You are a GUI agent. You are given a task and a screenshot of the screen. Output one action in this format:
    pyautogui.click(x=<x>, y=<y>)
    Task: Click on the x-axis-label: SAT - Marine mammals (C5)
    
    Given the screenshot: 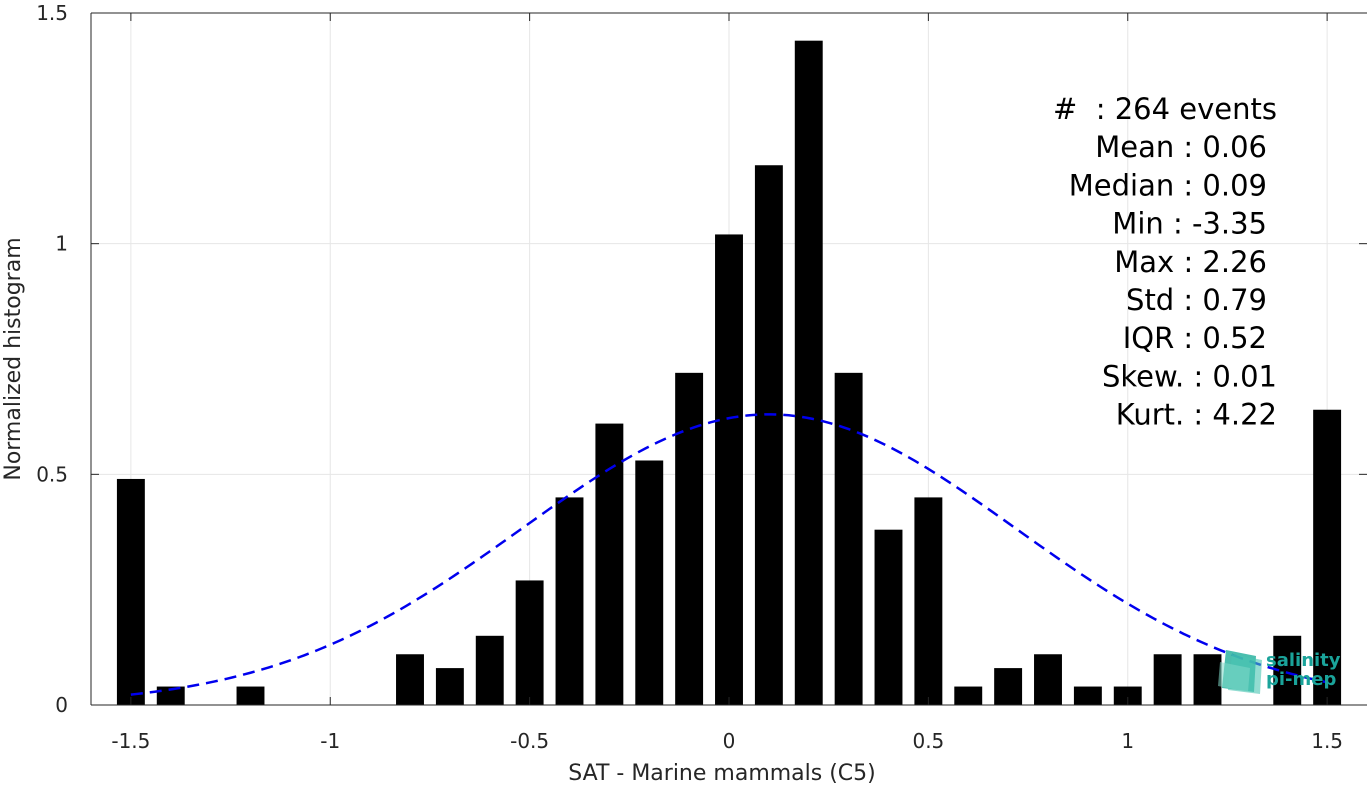 What is the action you would take?
    pyautogui.click(x=722, y=773)
    